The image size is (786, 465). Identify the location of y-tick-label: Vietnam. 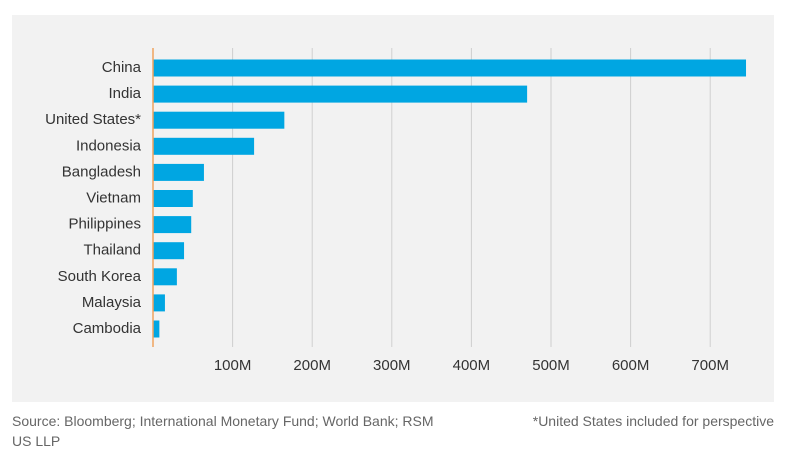
(113, 197).